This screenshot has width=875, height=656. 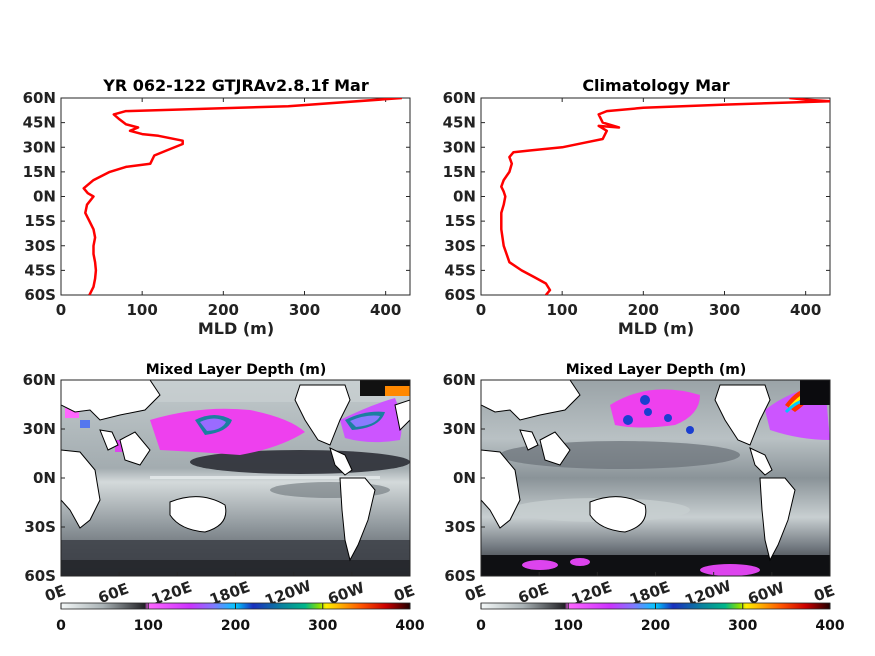 What do you see at coordinates (242, 196) in the screenshot?
I see `panel1-mld-series-line` at bounding box center [242, 196].